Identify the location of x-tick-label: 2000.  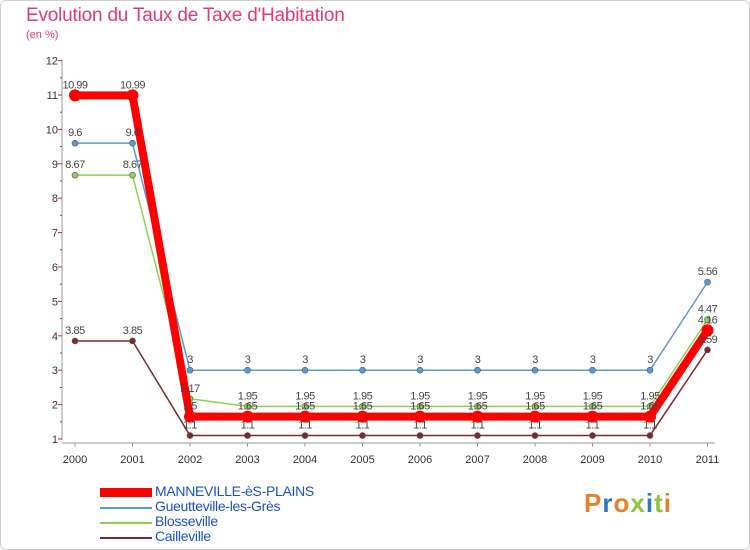
(75, 460).